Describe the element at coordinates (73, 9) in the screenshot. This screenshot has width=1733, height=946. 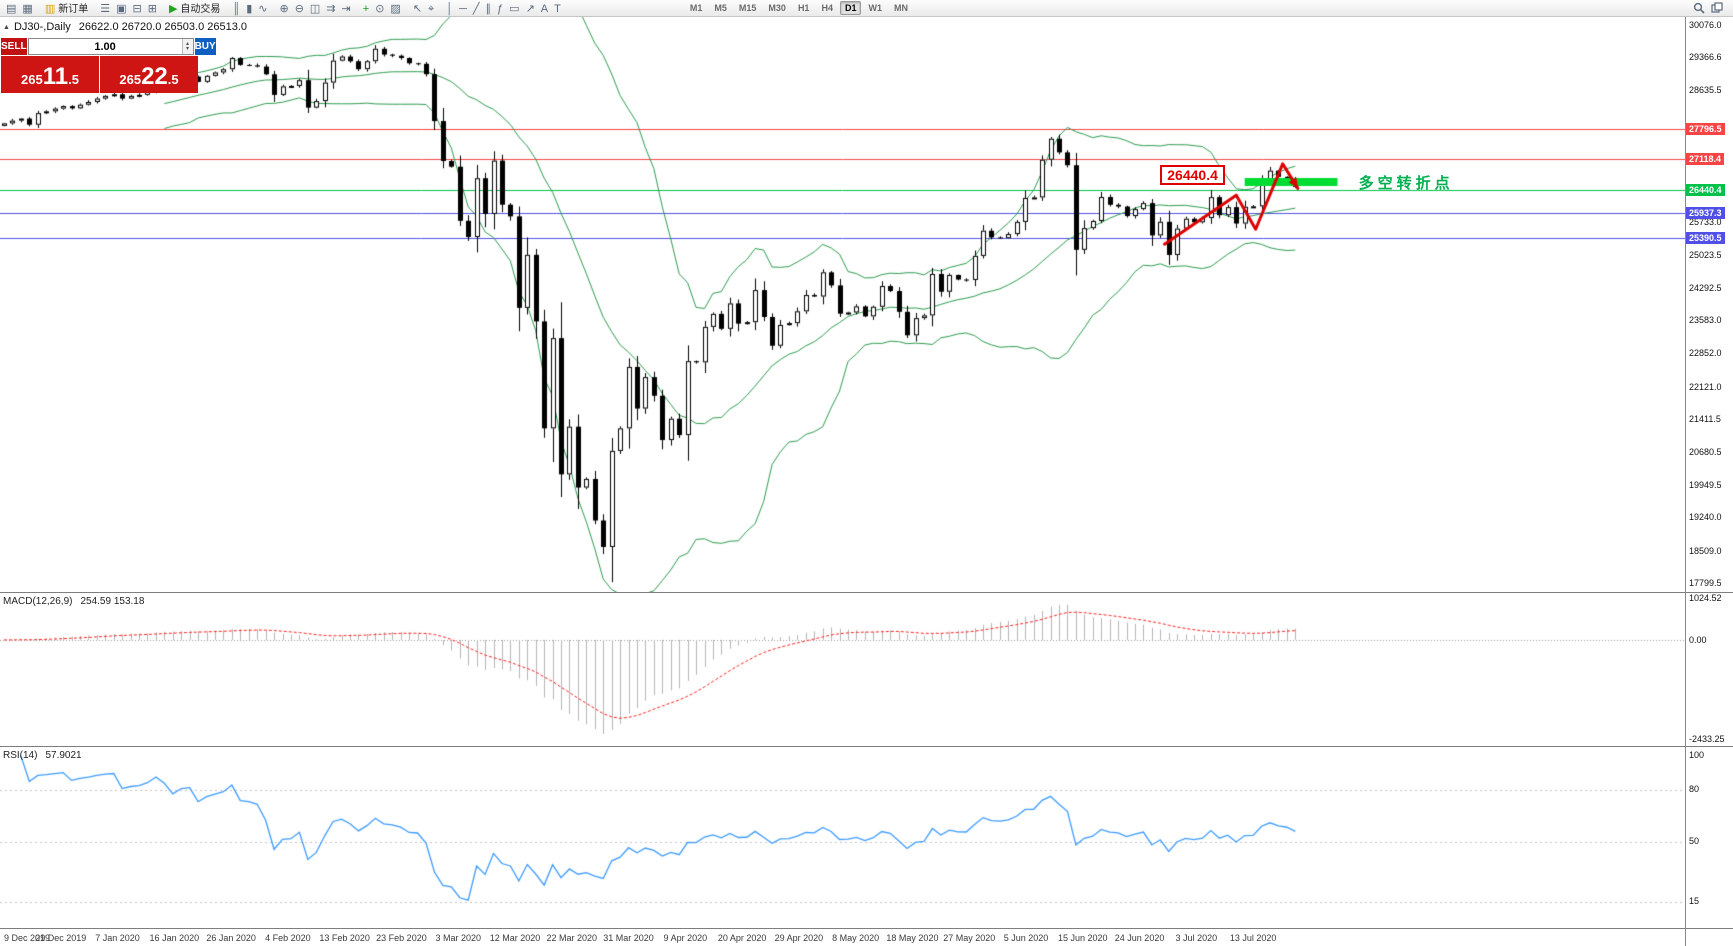
I see `new-order-label: 新订单` at that location.